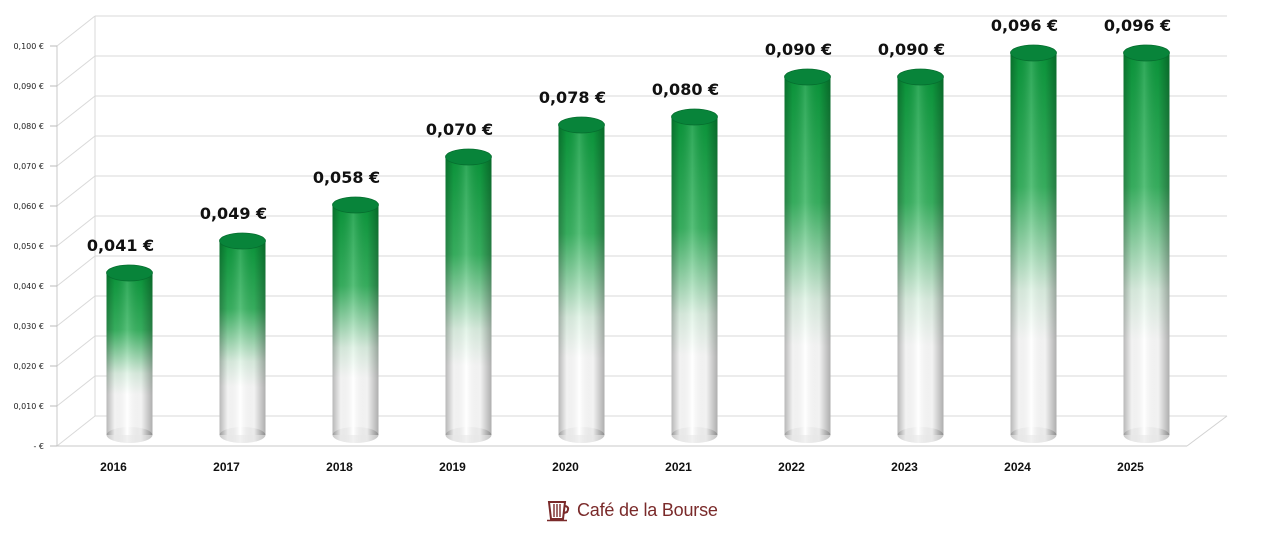 The image size is (1280, 535). I want to click on bar-2025, so click(1146, 243).